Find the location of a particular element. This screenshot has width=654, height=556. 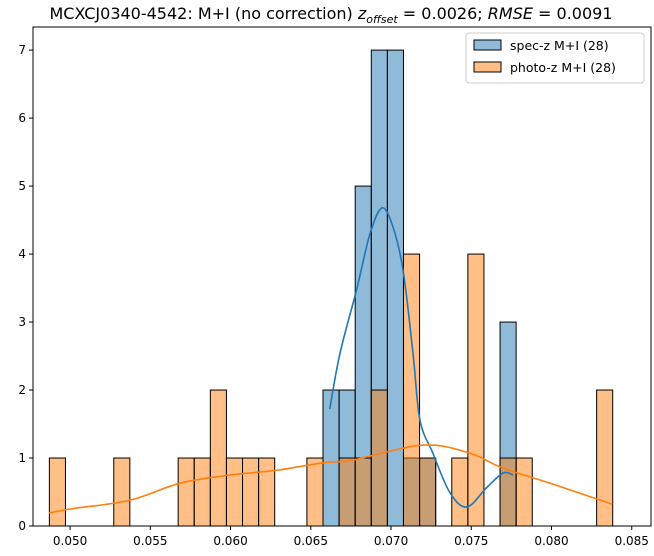

legend-swatch-photo-z is located at coordinates (487, 67).